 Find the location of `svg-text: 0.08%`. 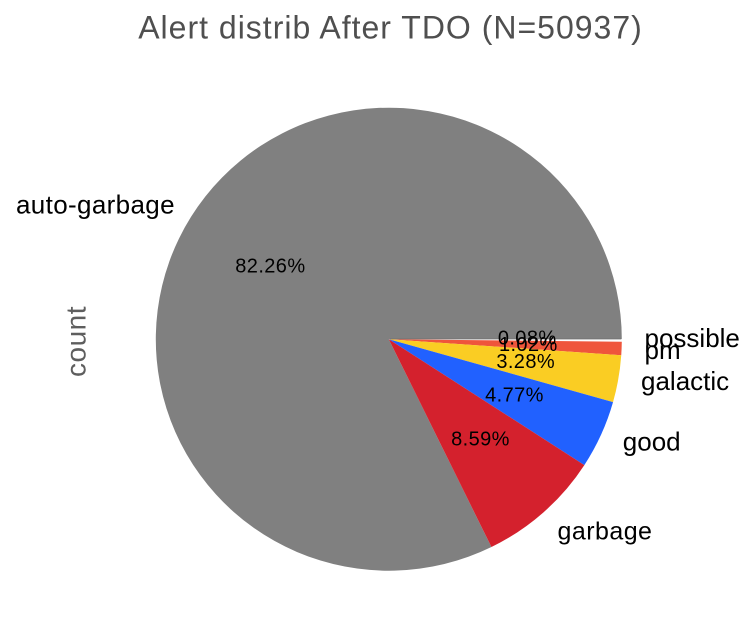

svg-text: 0.08% is located at coordinates (527, 339).